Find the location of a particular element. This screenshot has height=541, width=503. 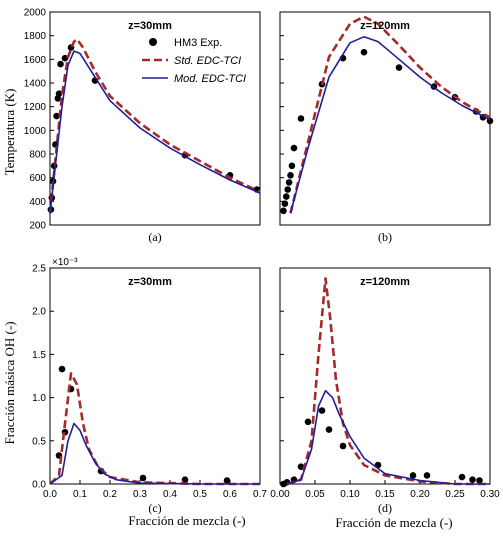

x-tick-label: 0.20 is located at coordinates (420, 494).